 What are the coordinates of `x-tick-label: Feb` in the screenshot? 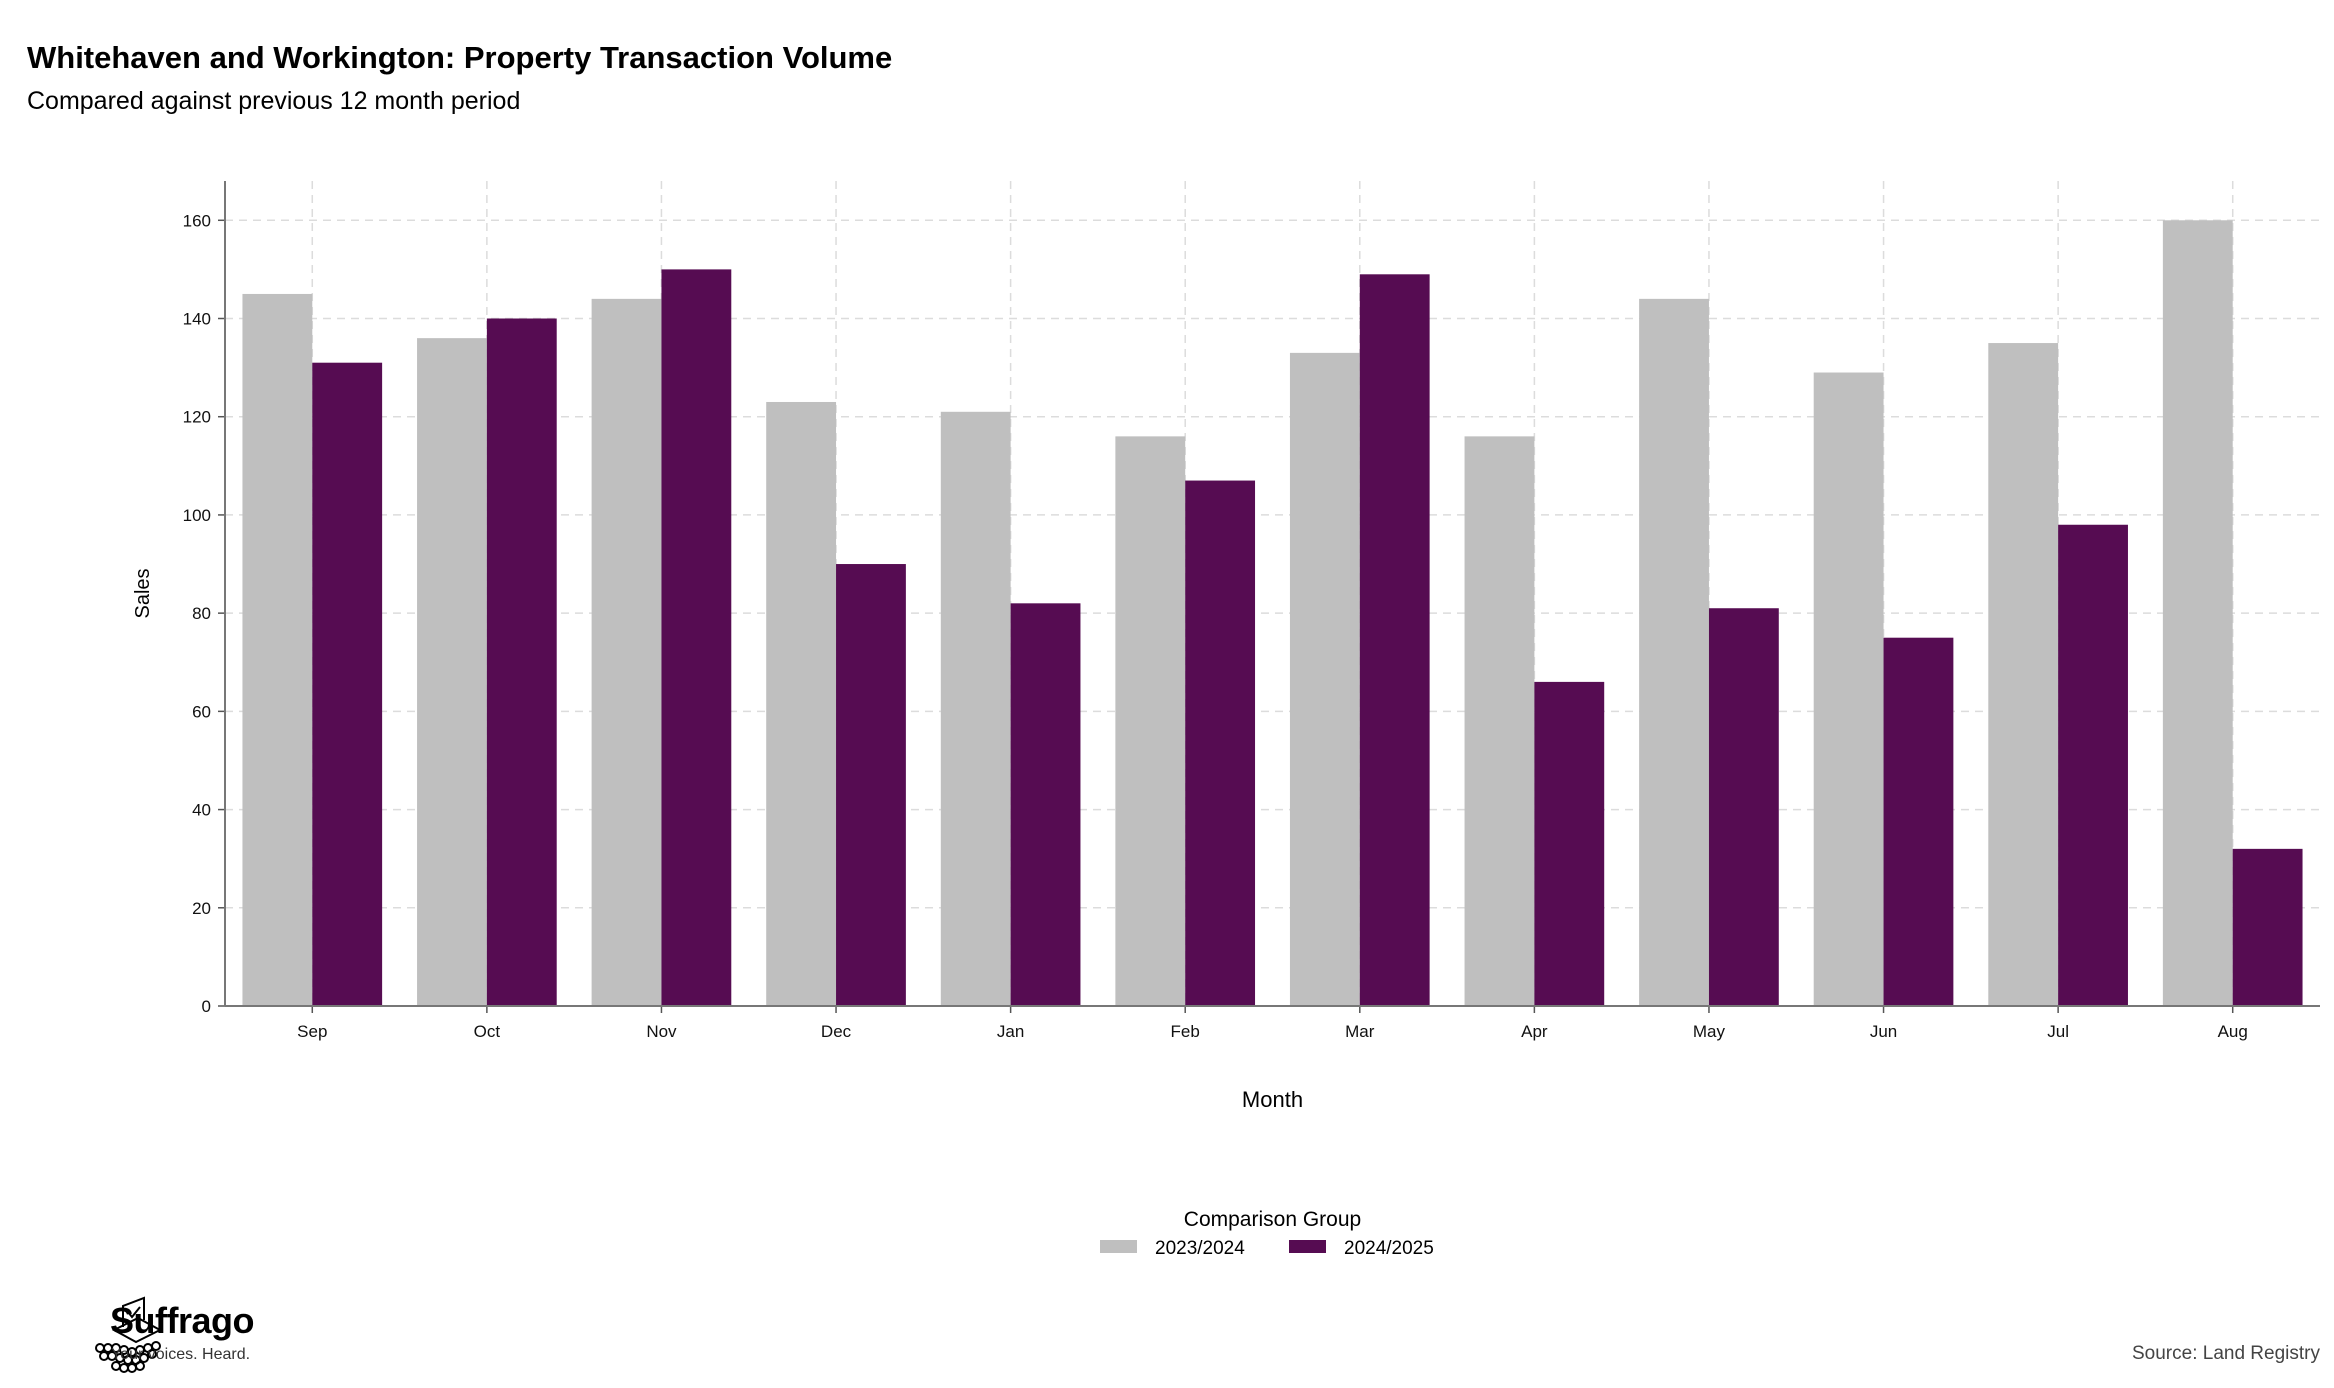 It's located at (1185, 1031).